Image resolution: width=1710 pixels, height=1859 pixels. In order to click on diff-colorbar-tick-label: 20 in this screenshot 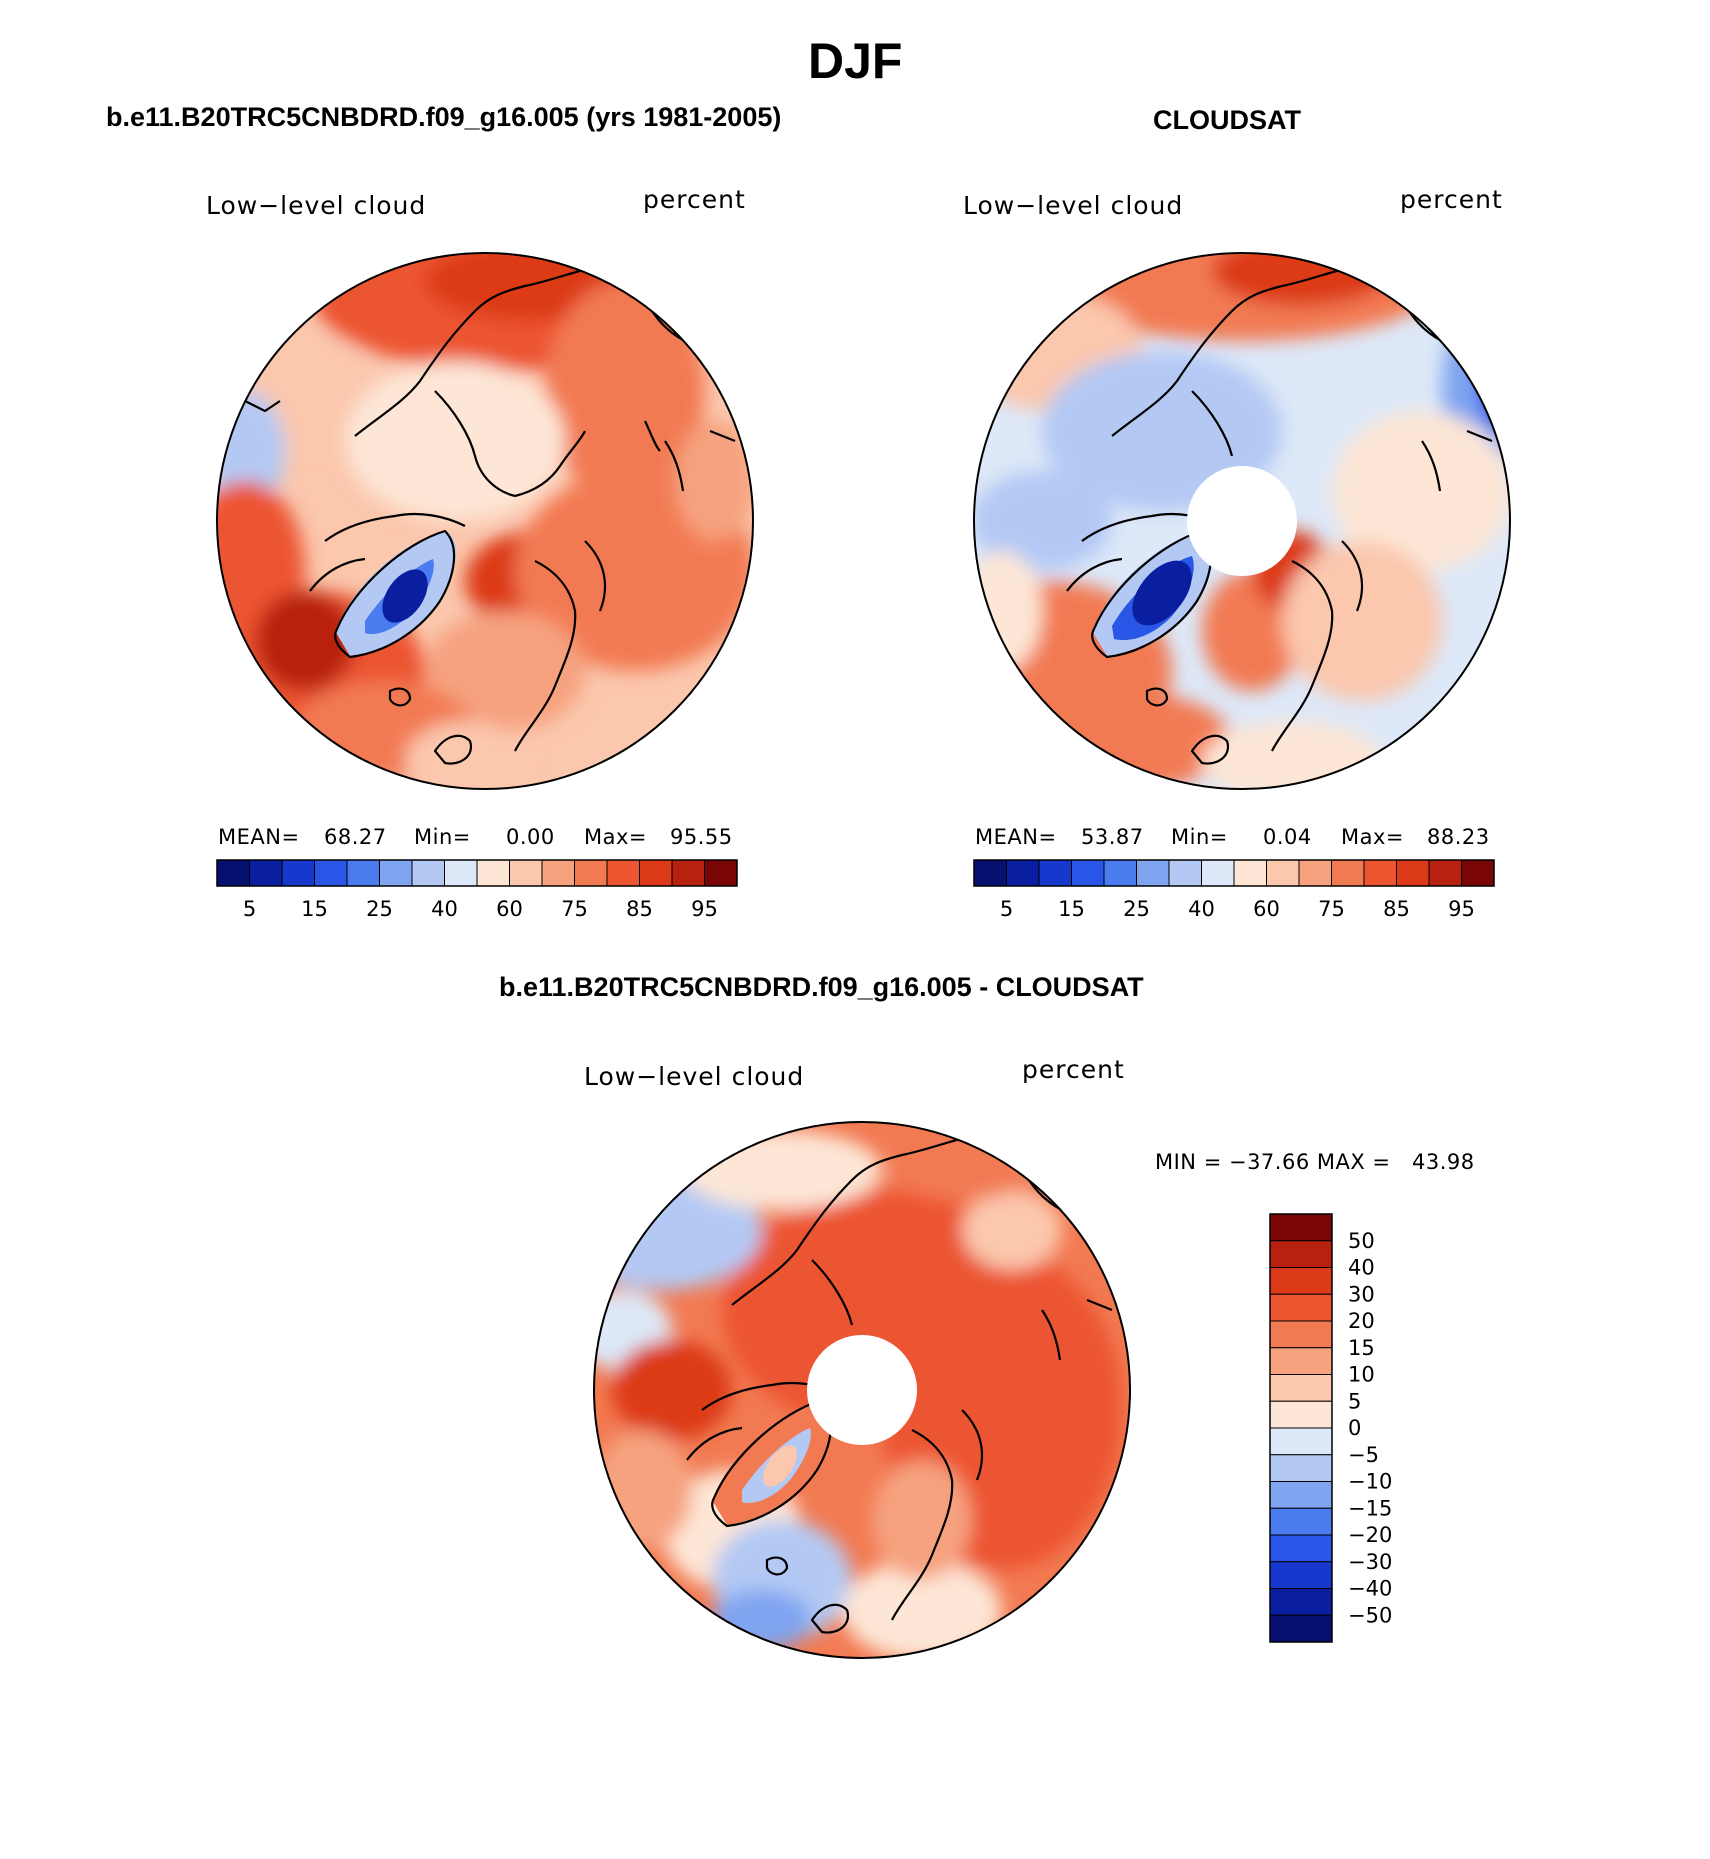, I will do `click(1361, 1321)`.